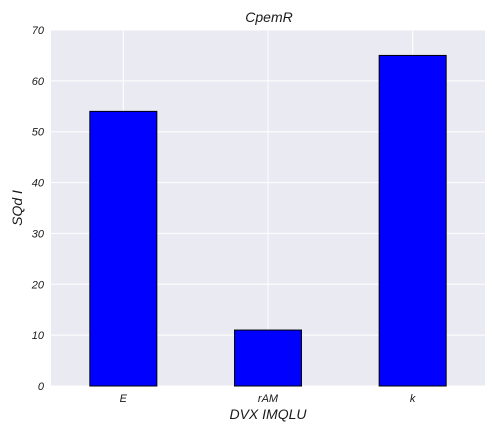 The width and height of the screenshot is (496, 434). What do you see at coordinates (38, 82) in the screenshot?
I see `y-tick-label: 60` at bounding box center [38, 82].